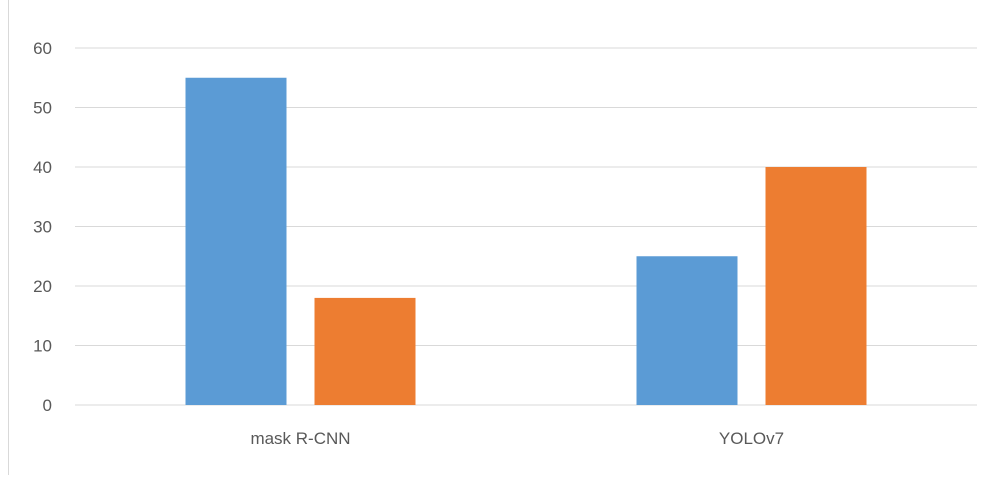  I want to click on y-tick-label: 40, so click(42, 167).